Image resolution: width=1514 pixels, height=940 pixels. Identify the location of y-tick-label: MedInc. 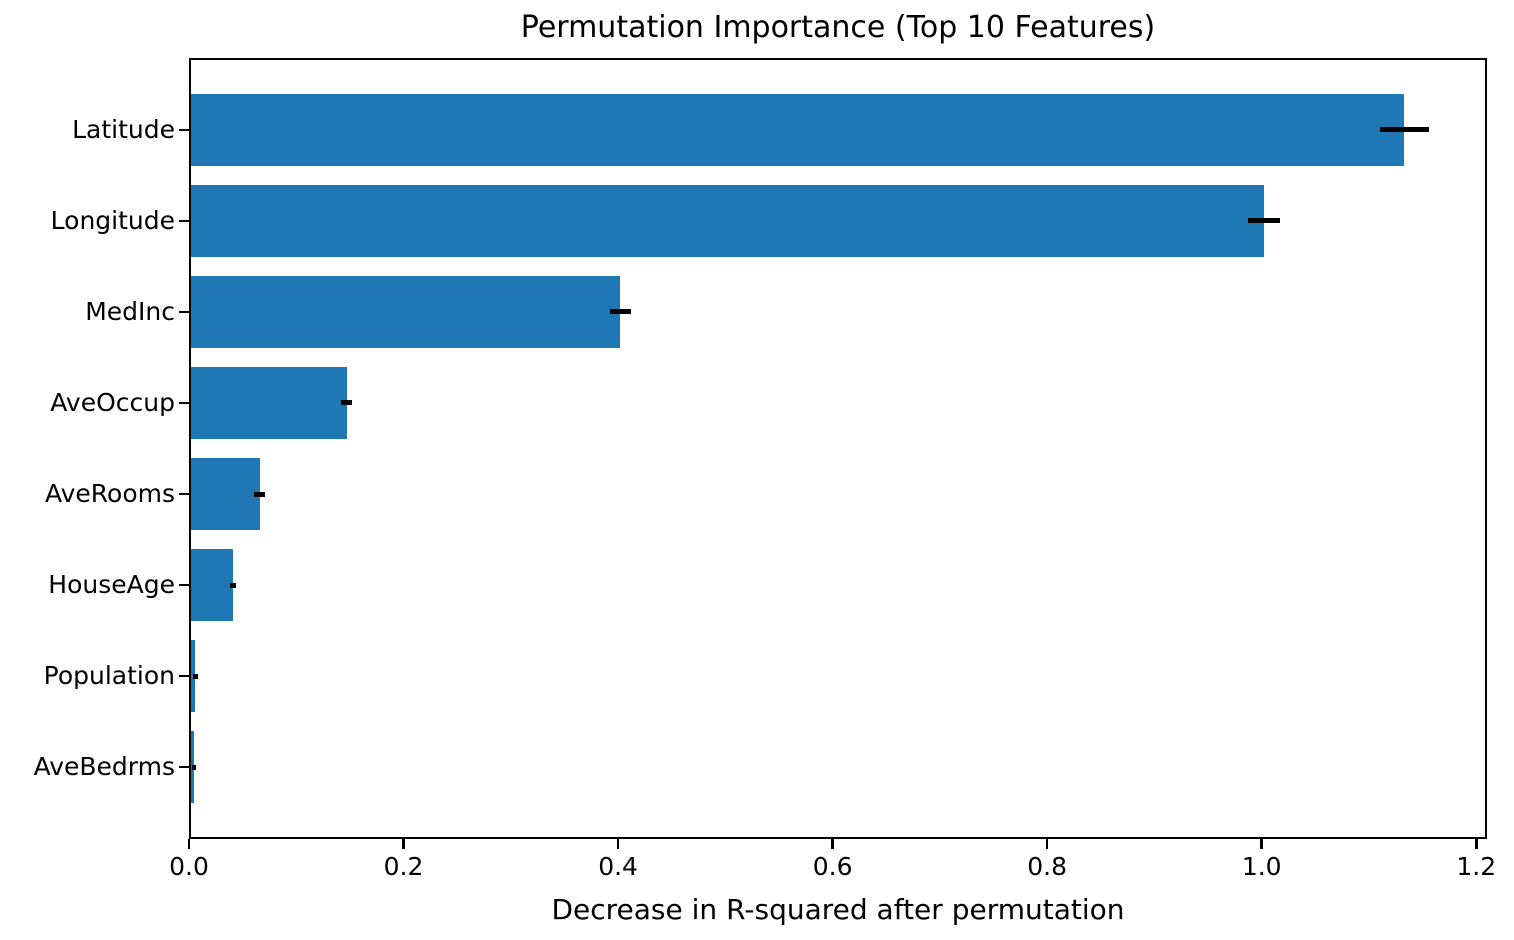
(130, 311).